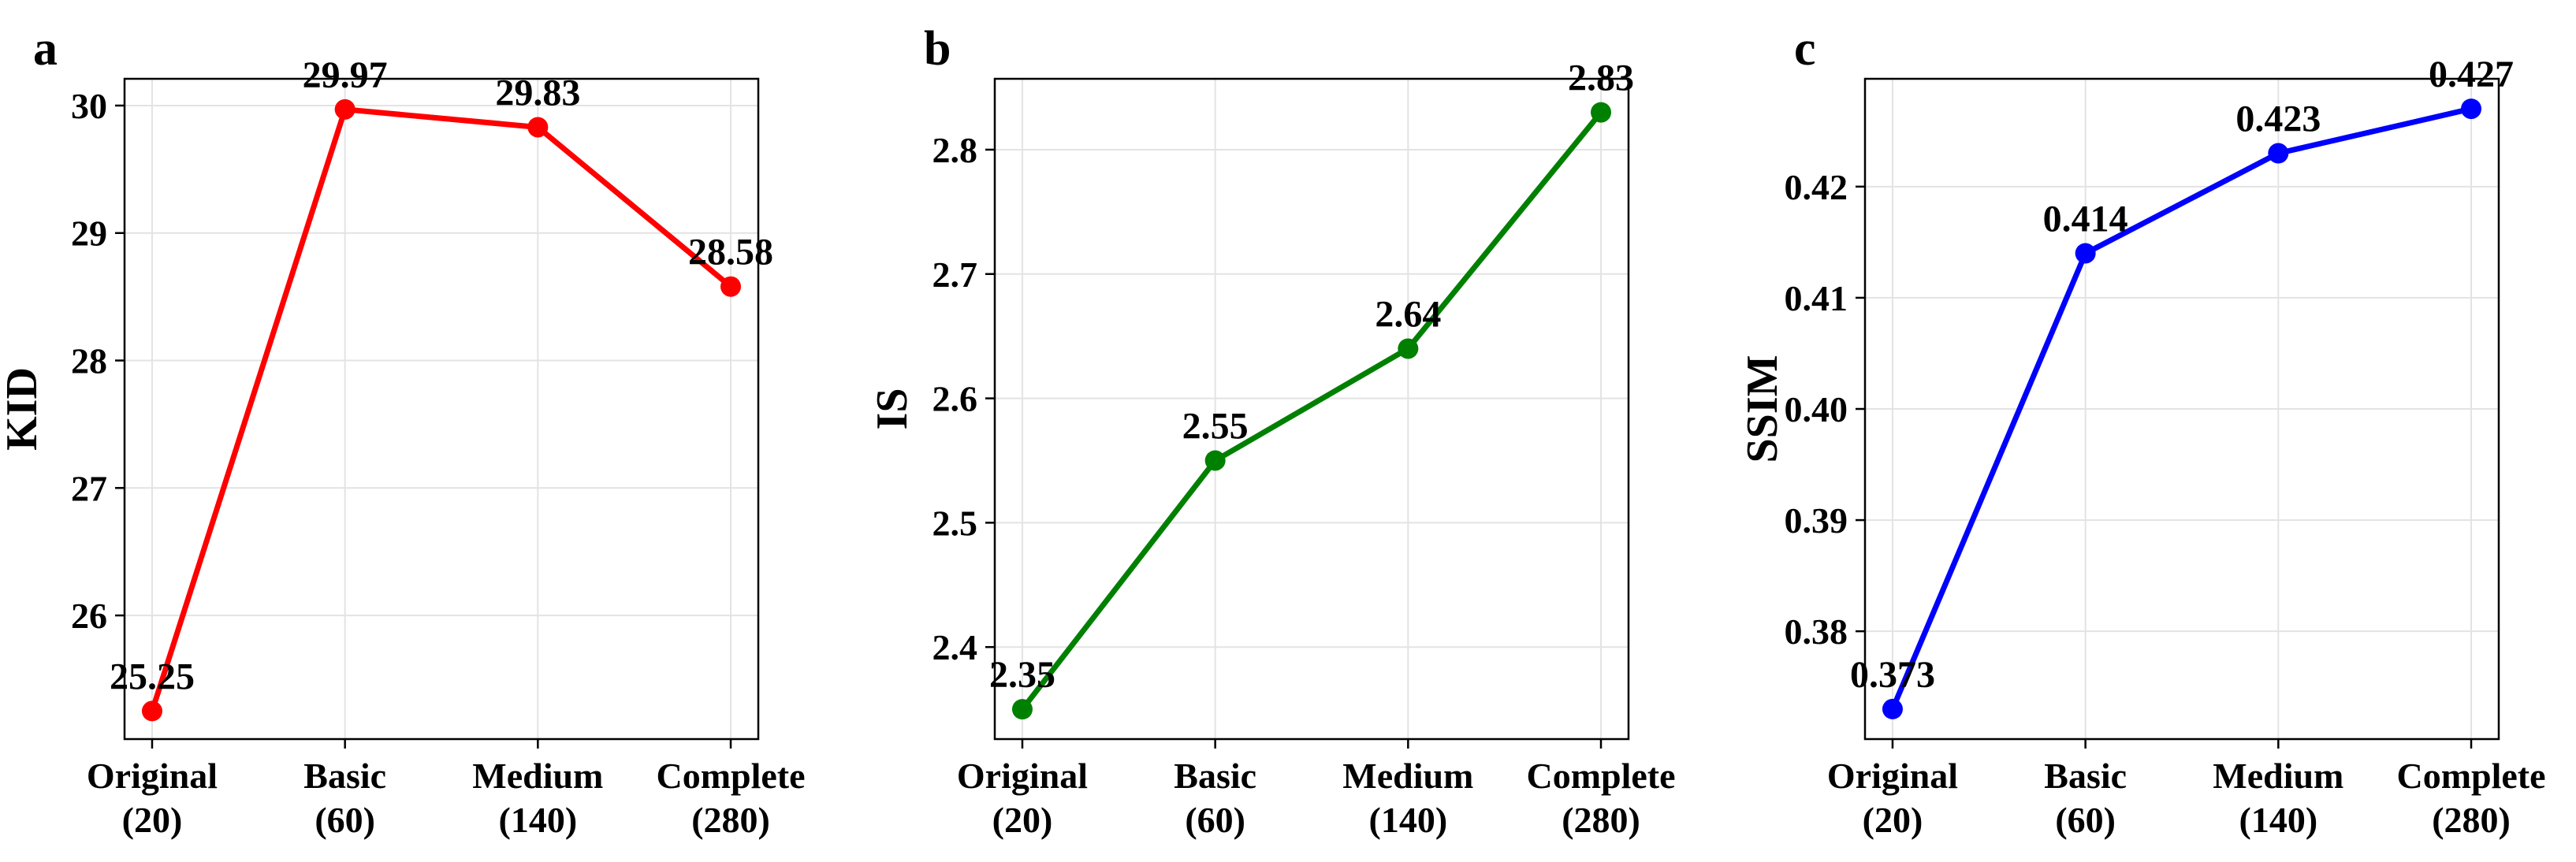 The height and width of the screenshot is (862, 2576). I want to click on data-label: 0.427, so click(2471, 74).